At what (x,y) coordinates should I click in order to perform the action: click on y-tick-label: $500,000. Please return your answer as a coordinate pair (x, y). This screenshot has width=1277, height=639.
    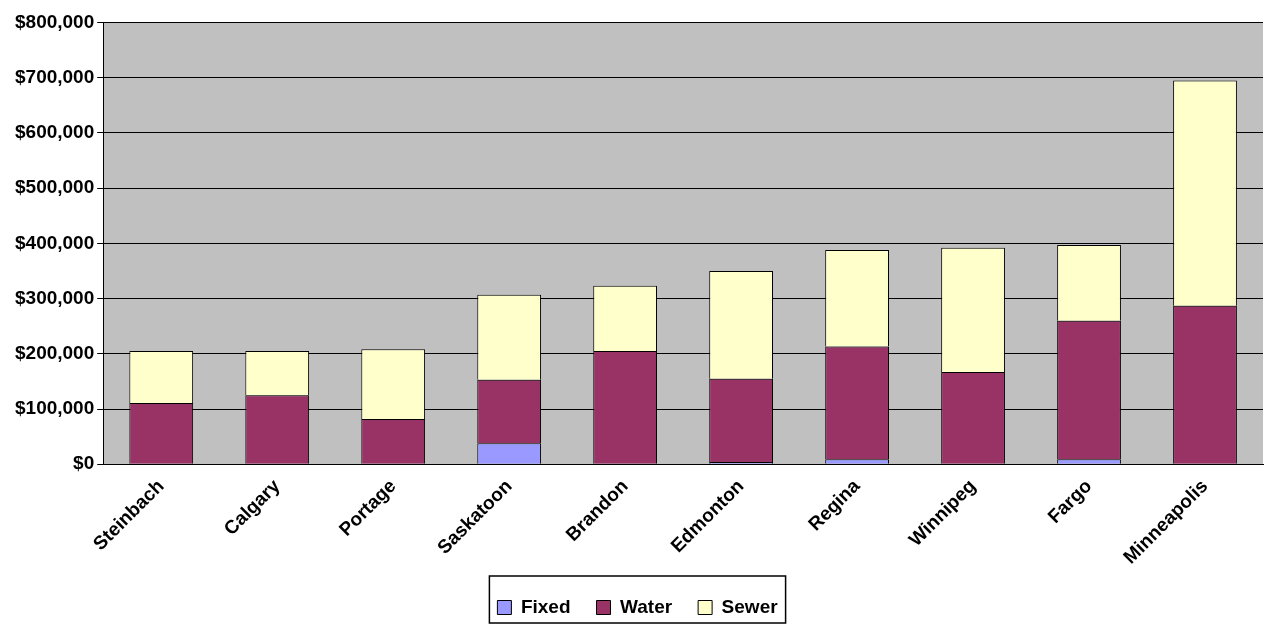
    Looking at the image, I should click on (55, 187).